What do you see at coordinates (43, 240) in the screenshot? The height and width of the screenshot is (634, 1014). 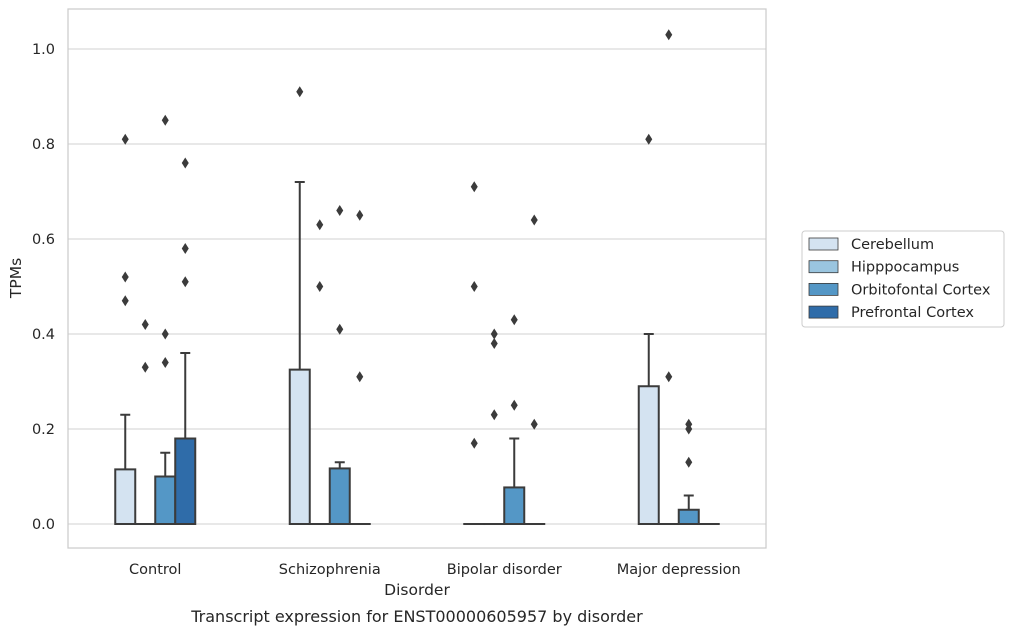 I see `y-tick-label: 0.6` at bounding box center [43, 240].